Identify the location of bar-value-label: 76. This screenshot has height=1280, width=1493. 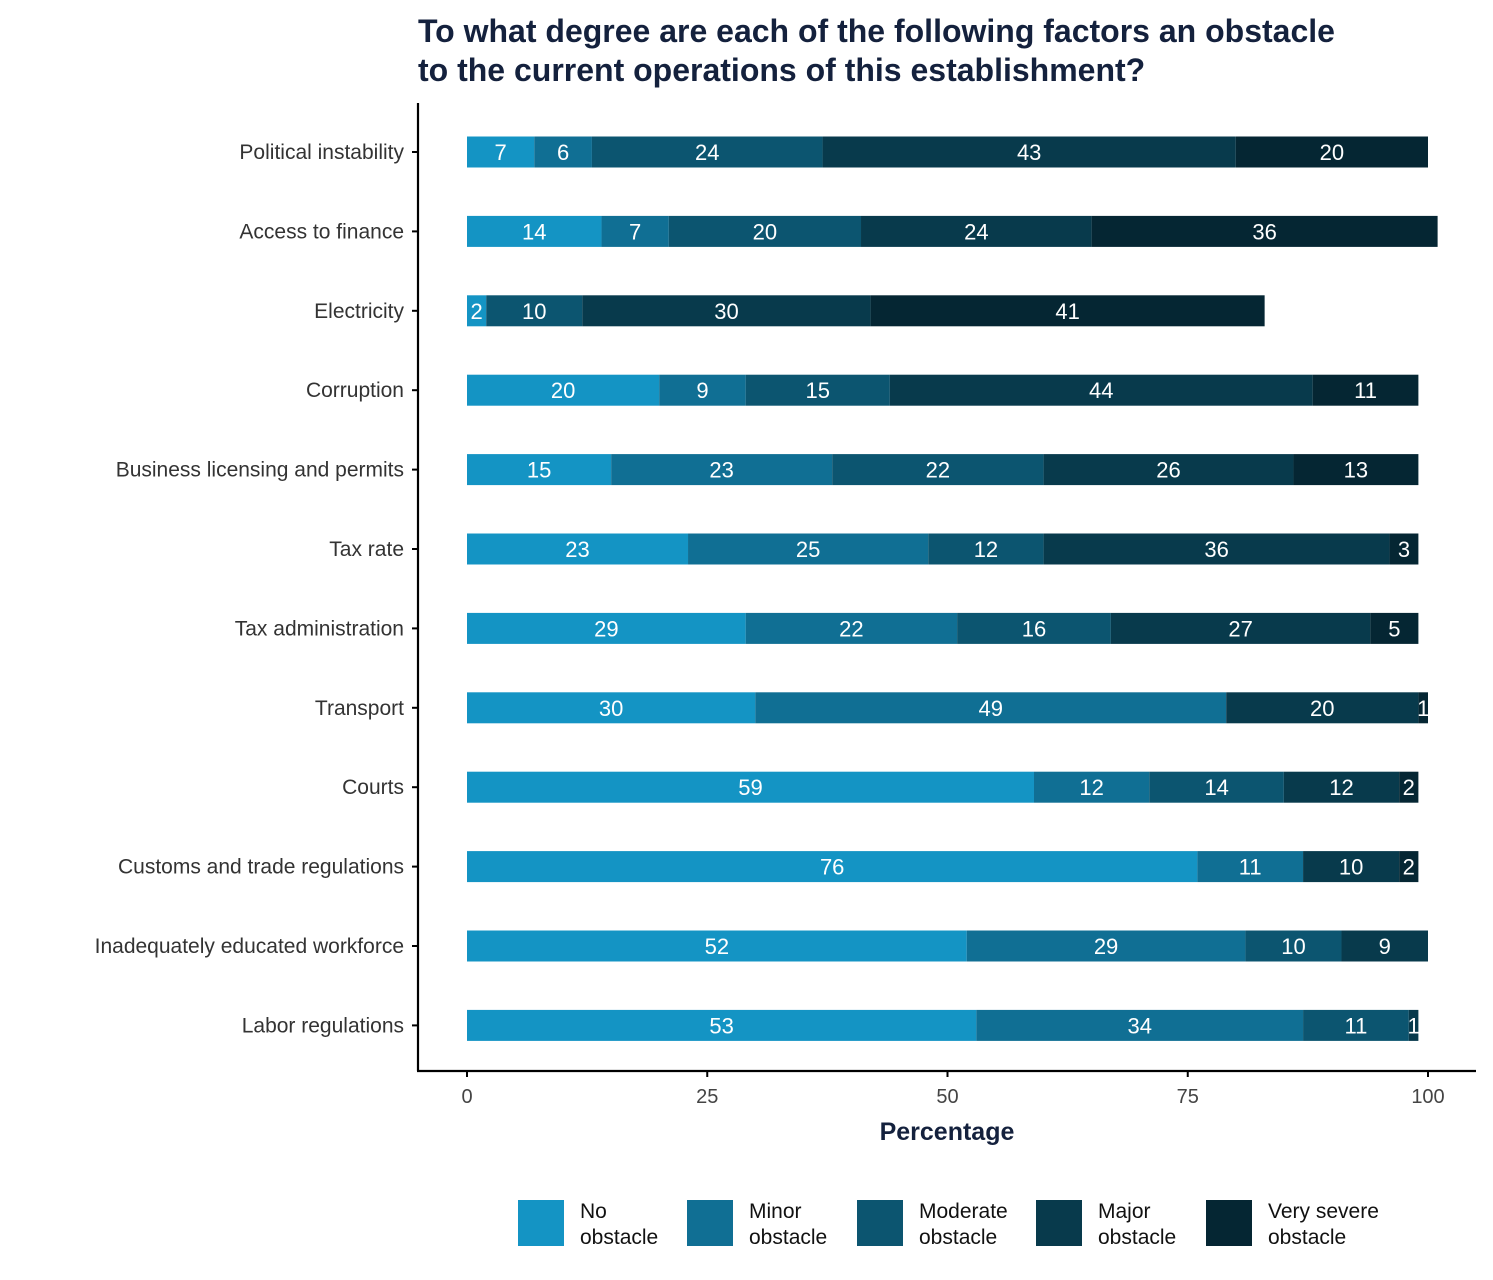
(832, 867).